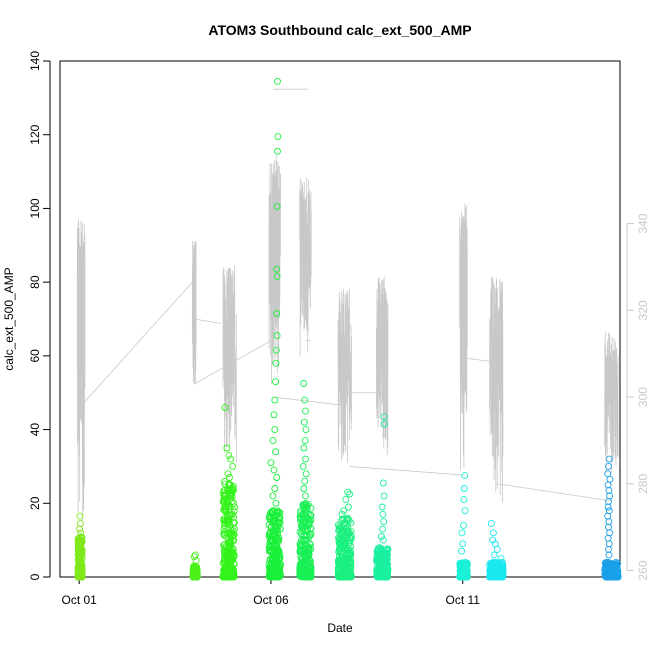 This screenshot has width=650, height=650. What do you see at coordinates (463, 600) in the screenshot?
I see `x-tick-label: Oct 11` at bounding box center [463, 600].